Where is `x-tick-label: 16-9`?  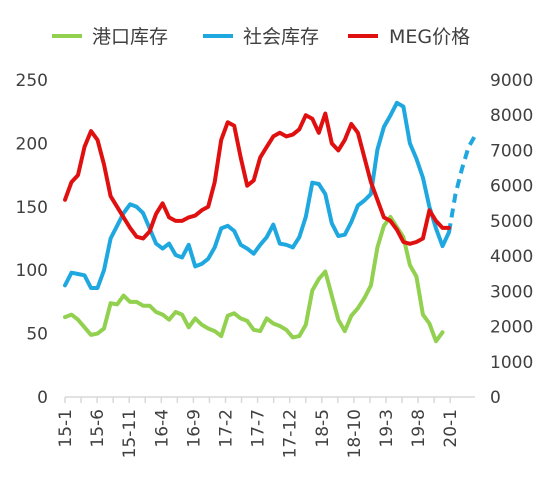 x-tick-label: 16-9 is located at coordinates (194, 428).